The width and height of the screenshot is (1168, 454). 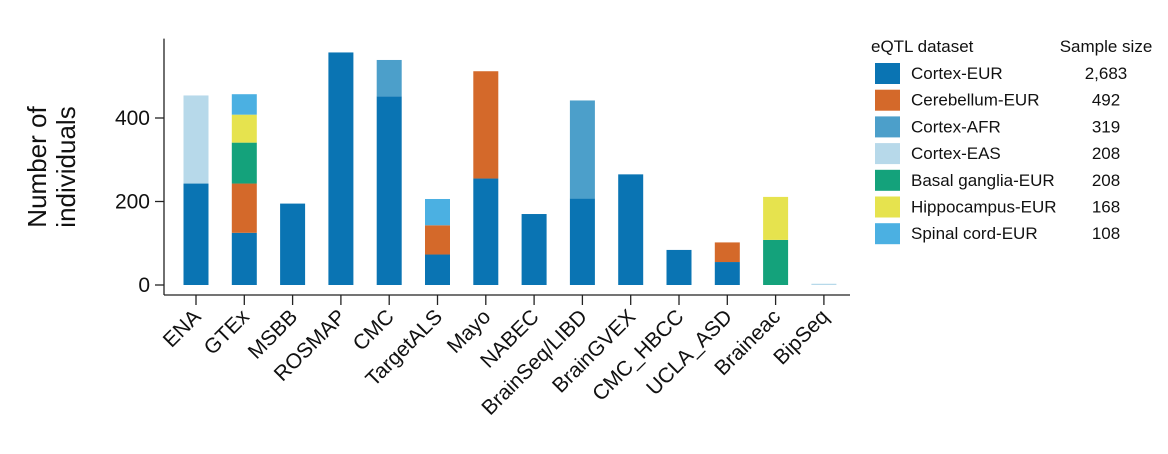 What do you see at coordinates (1106, 233) in the screenshot?
I see `legend-sample-size: 108` at bounding box center [1106, 233].